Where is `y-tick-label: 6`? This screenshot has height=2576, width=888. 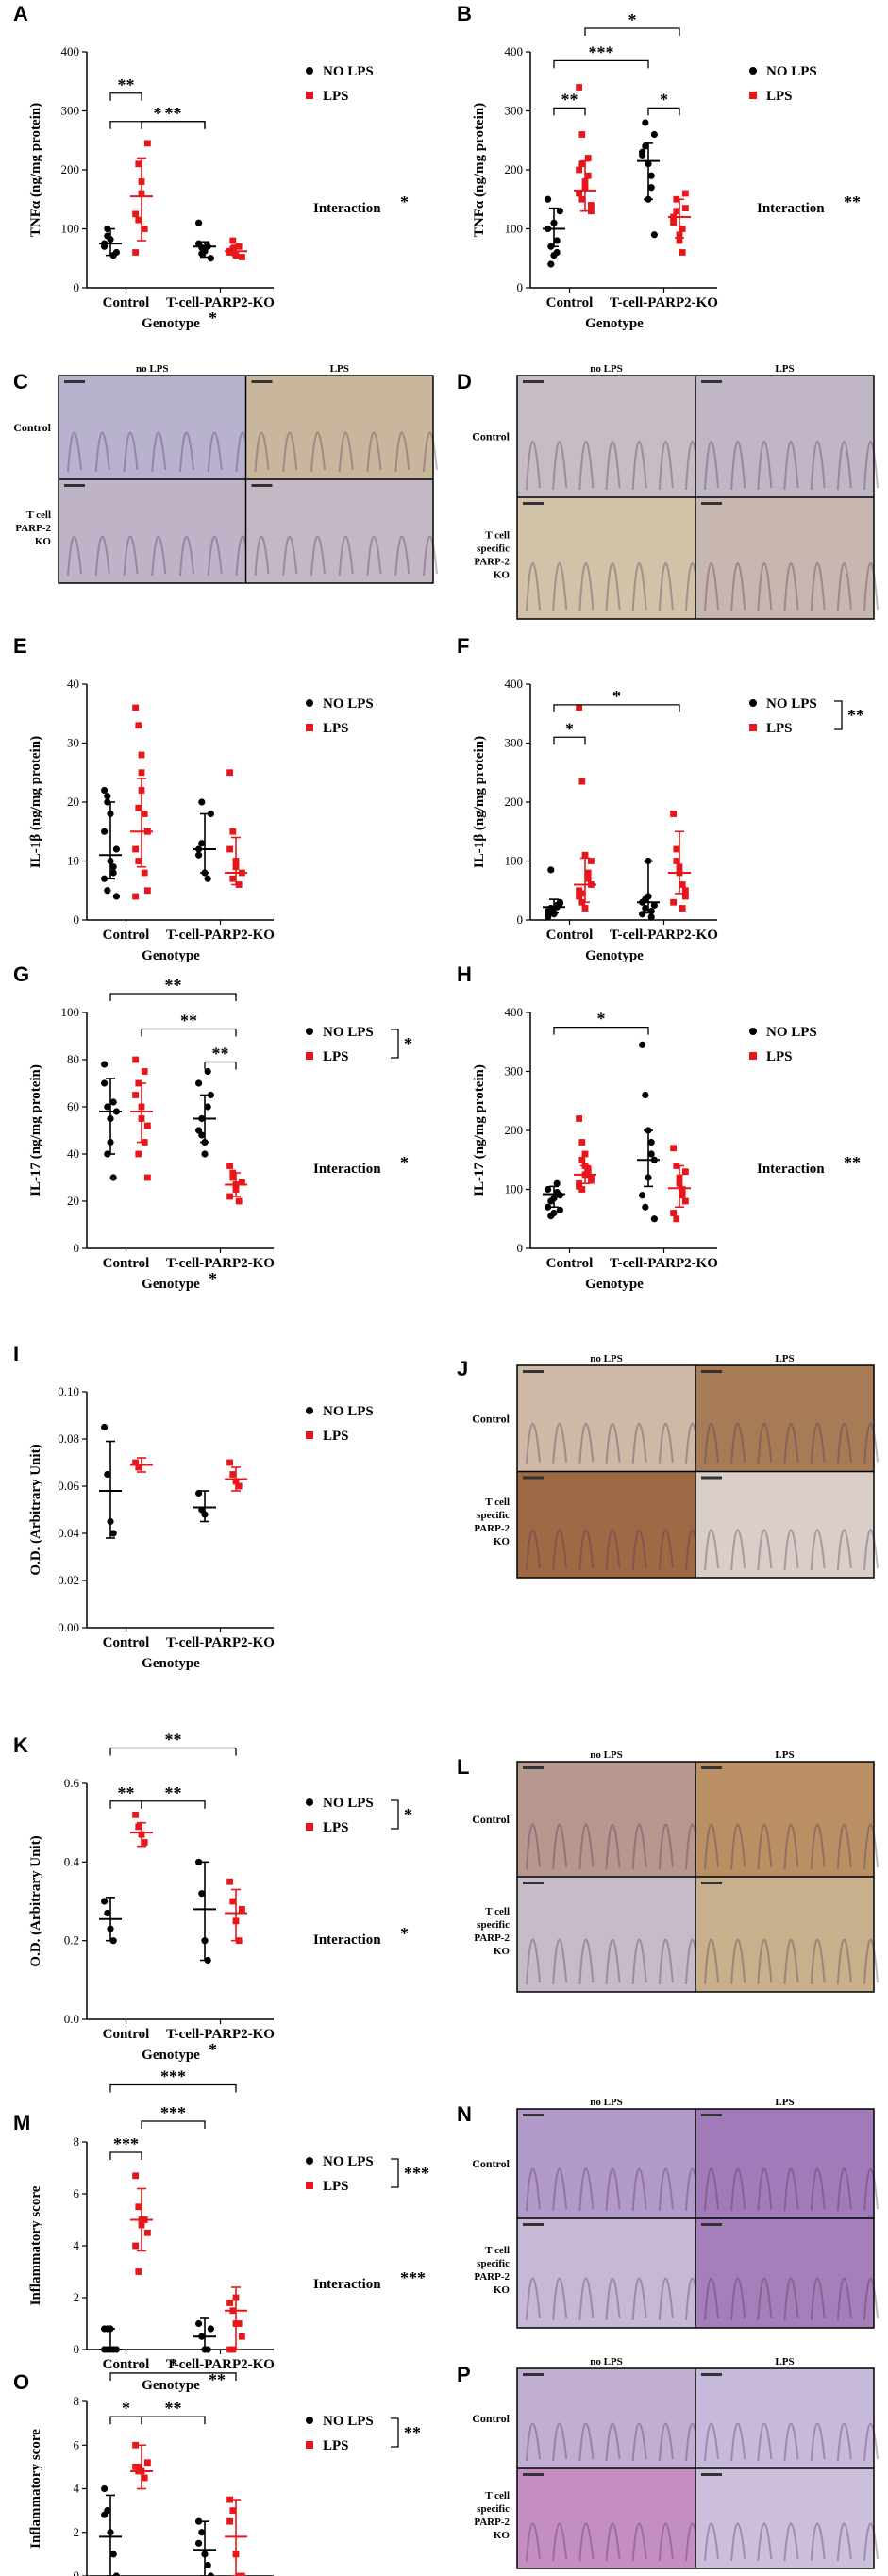 y-tick-label: 6 is located at coordinates (77, 2193).